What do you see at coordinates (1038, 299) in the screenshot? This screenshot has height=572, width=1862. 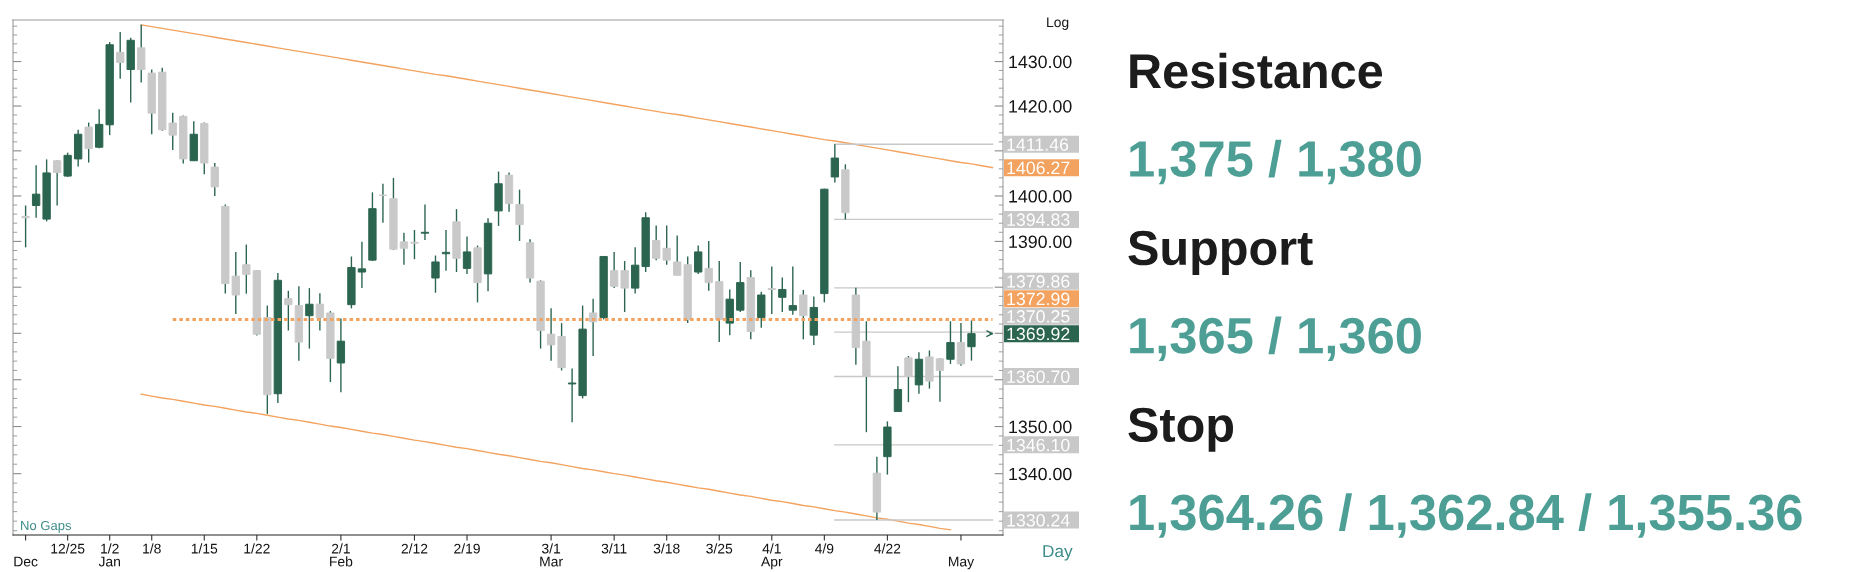 I see `data-label: 1372.99` at bounding box center [1038, 299].